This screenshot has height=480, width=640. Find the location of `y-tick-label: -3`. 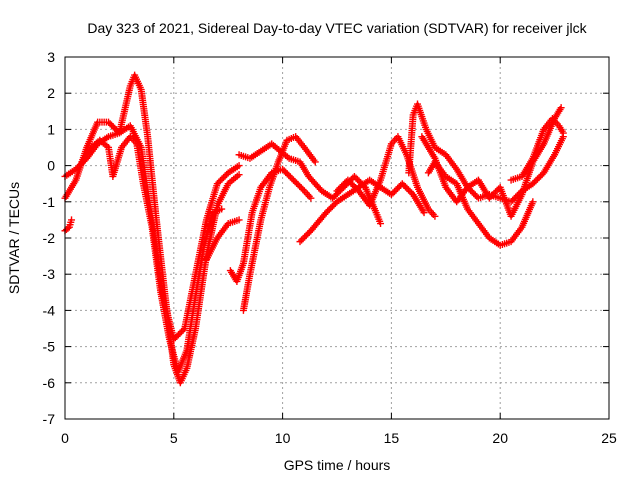

y-tick-label: -3 is located at coordinates (49, 274).